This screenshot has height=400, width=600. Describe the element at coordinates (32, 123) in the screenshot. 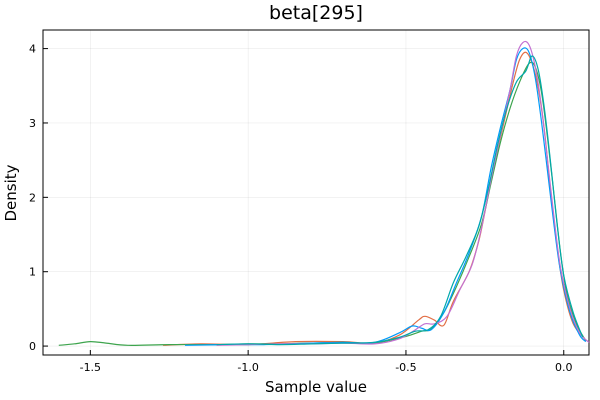

I see `y-tick-label: 3` at that location.